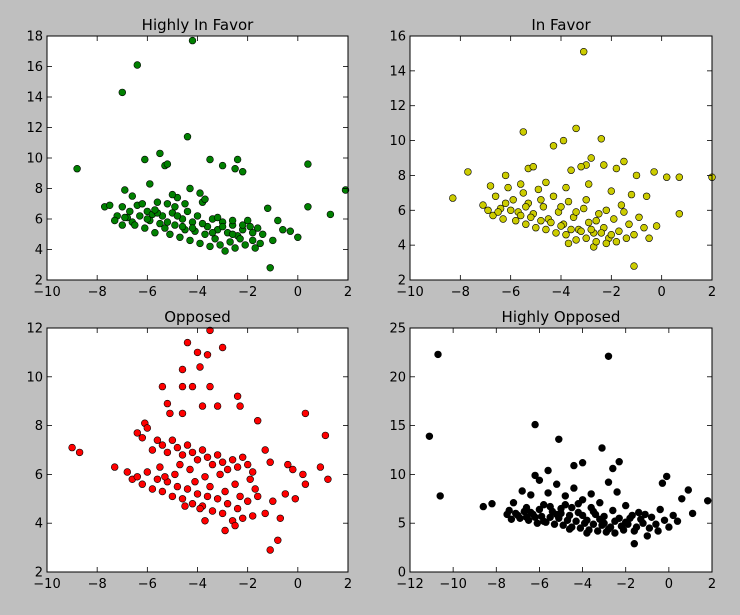 This screenshot has height=615, width=740. Describe the element at coordinates (561, 25) in the screenshot. I see `chart-title: In Favor` at that location.